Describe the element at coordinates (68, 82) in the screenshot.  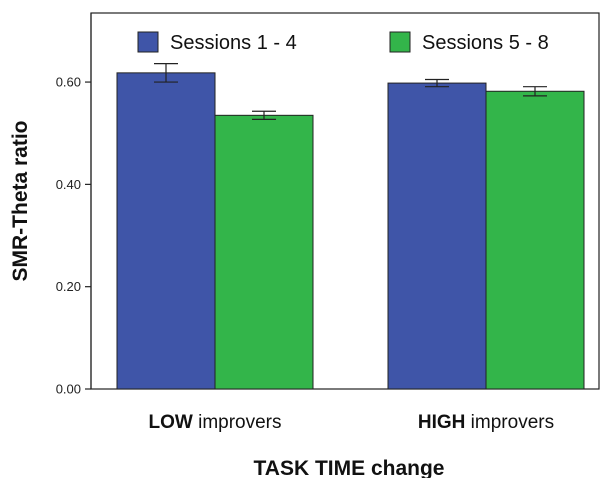
I see `y-tick-label: 0.60` at that location.